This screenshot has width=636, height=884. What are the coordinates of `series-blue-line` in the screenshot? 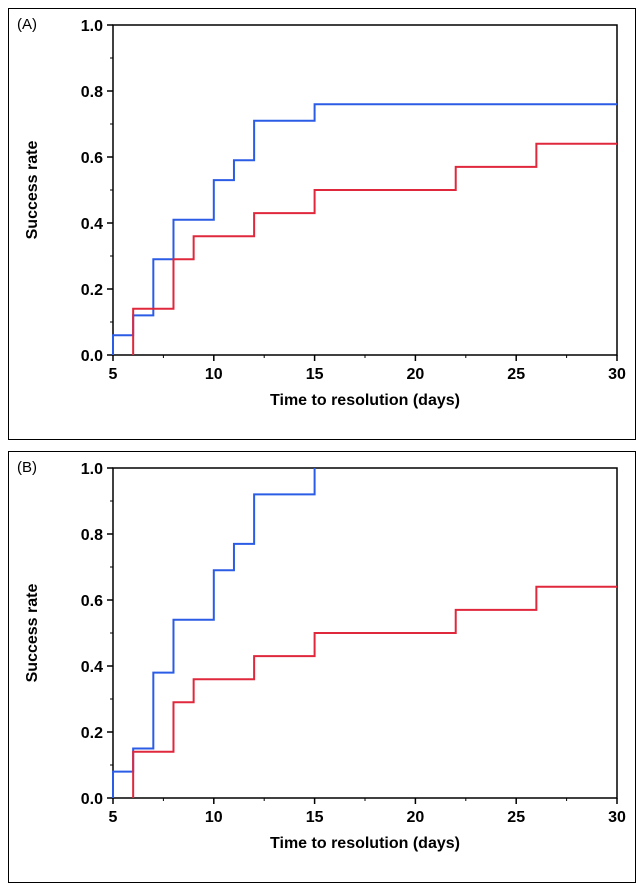 It's located at (214, 633).